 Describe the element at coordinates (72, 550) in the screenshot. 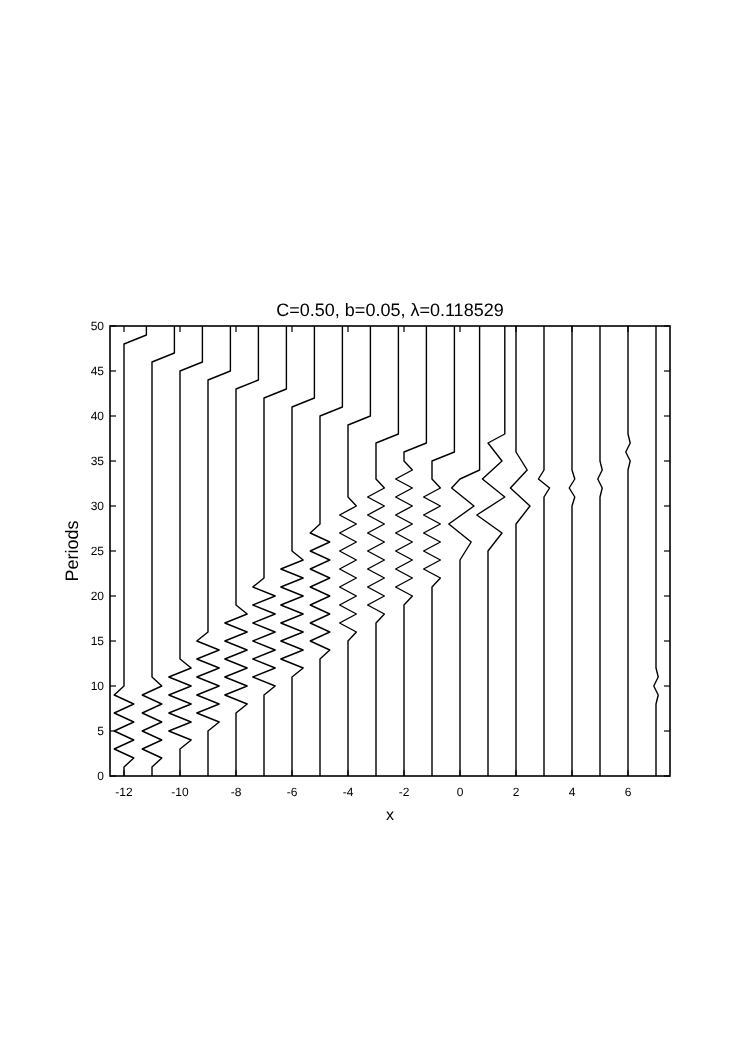

I see `y-axis-title: Periods` at that location.